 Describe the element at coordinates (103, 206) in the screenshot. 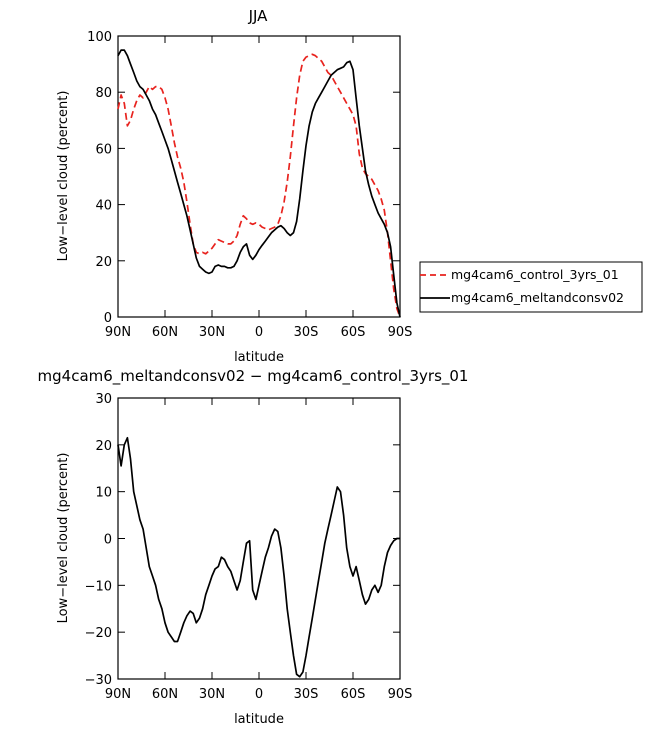

I see `y-tick-label-top: 40` at that location.